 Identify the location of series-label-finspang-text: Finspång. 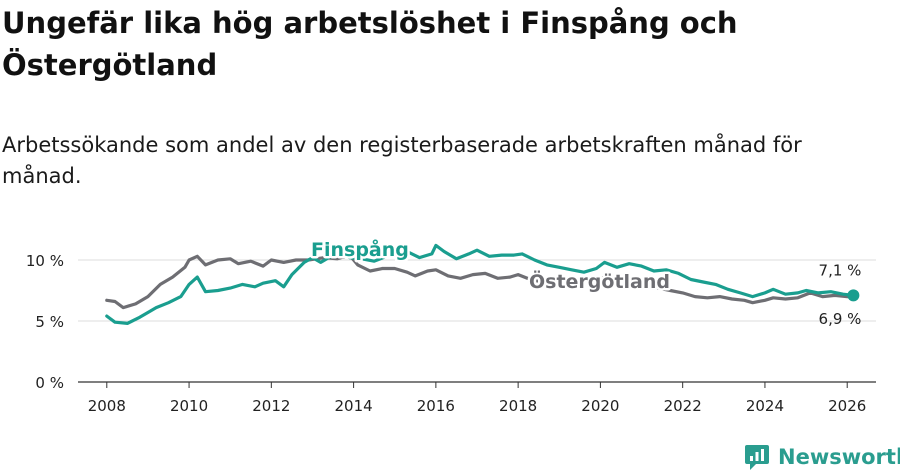
(360, 249).